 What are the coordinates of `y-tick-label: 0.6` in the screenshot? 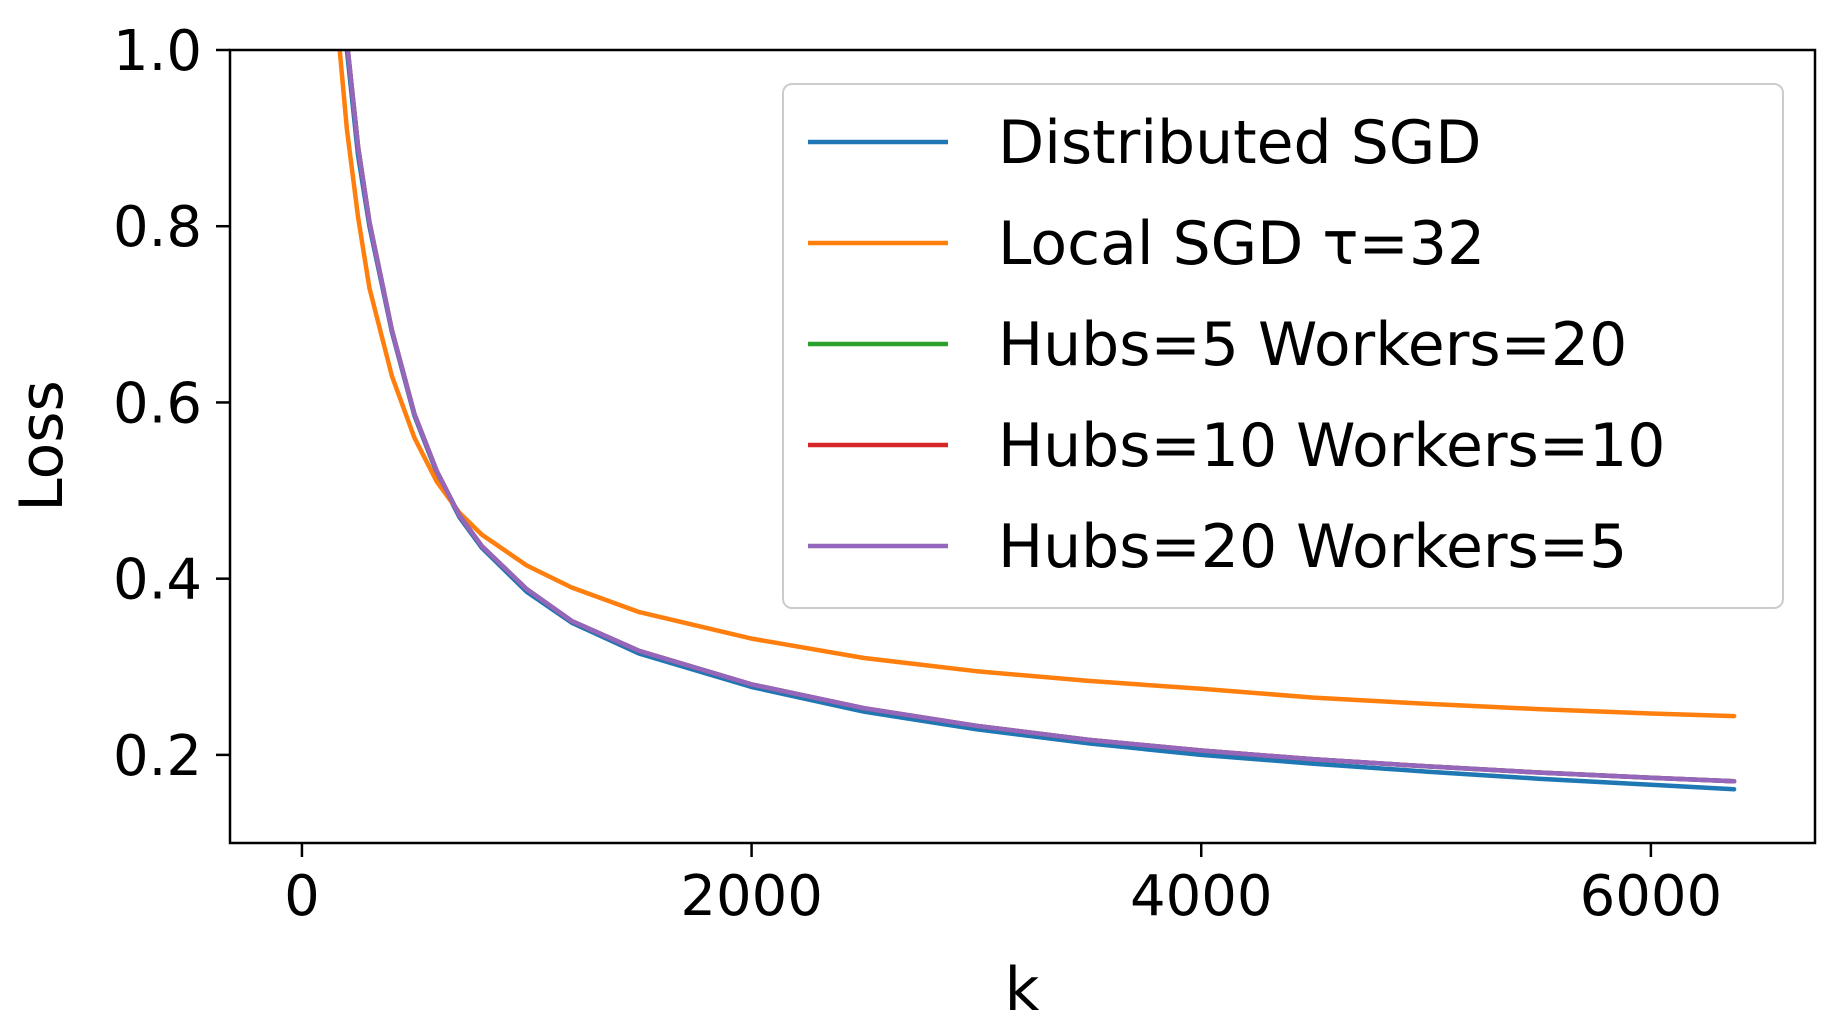 It's located at (157, 403).